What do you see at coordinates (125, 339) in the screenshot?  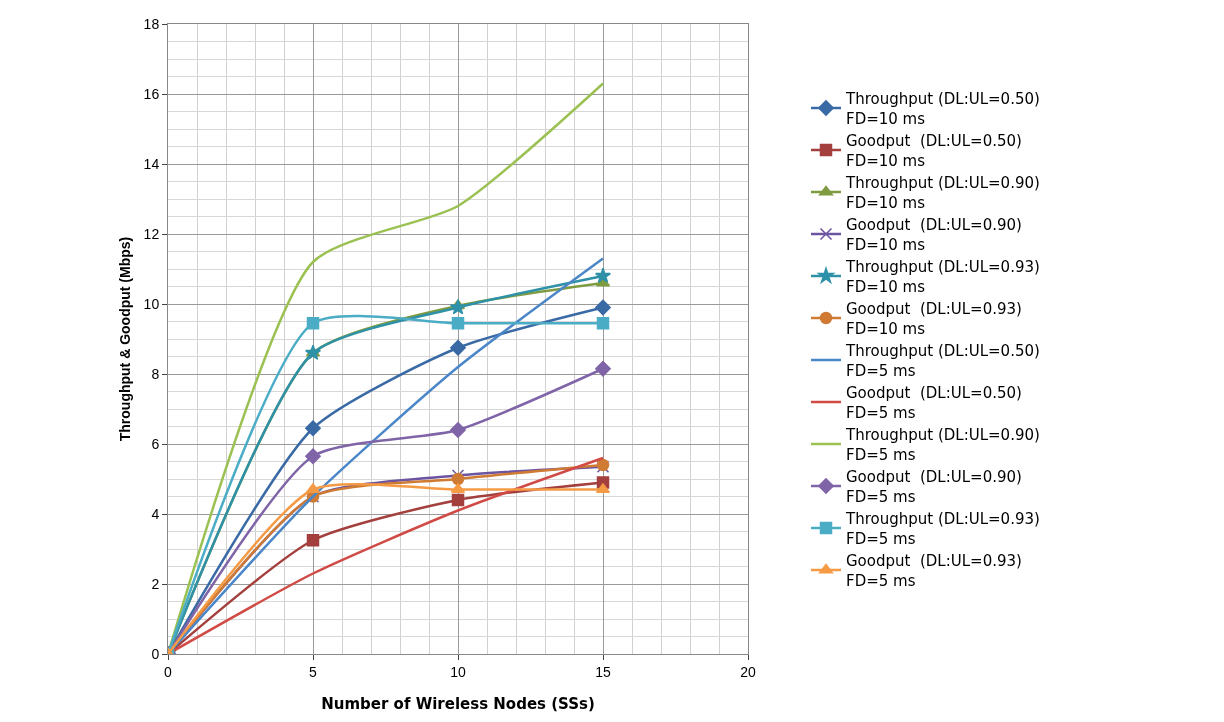 I see `y-axis-title: Throughput & Goodput (Mbps)` at bounding box center [125, 339].